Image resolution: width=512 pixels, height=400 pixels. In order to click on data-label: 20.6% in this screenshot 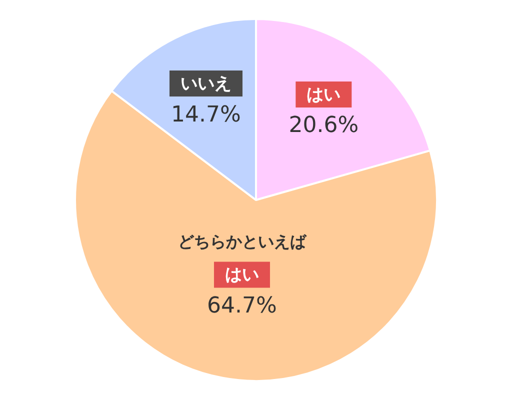, I will do `click(323, 125)`.